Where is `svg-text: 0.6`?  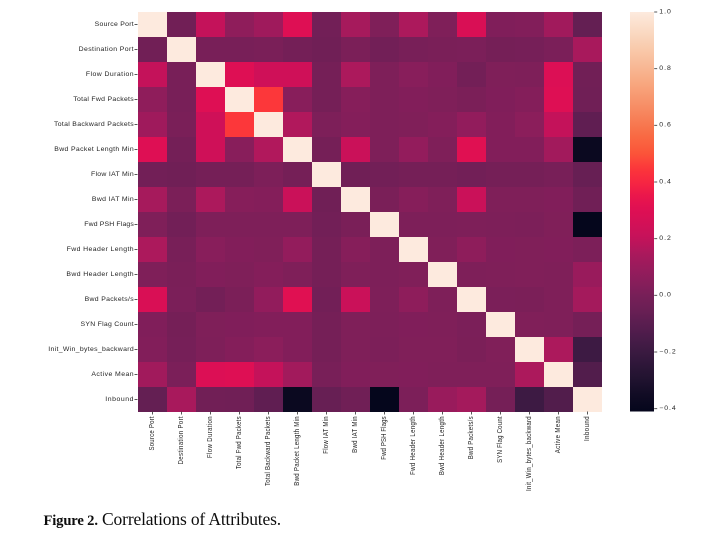 svg-text: 0.6 is located at coordinates (665, 125).